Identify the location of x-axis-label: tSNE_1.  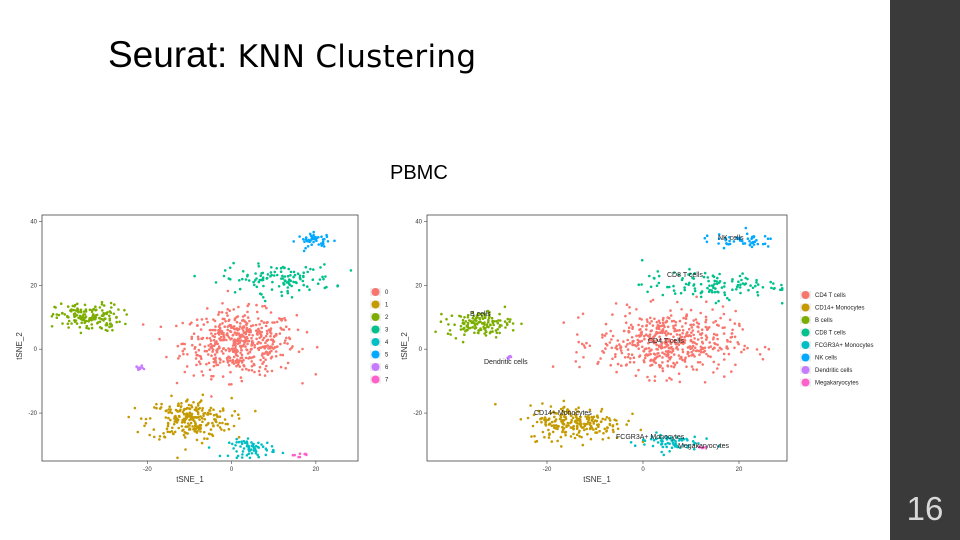
(190, 479).